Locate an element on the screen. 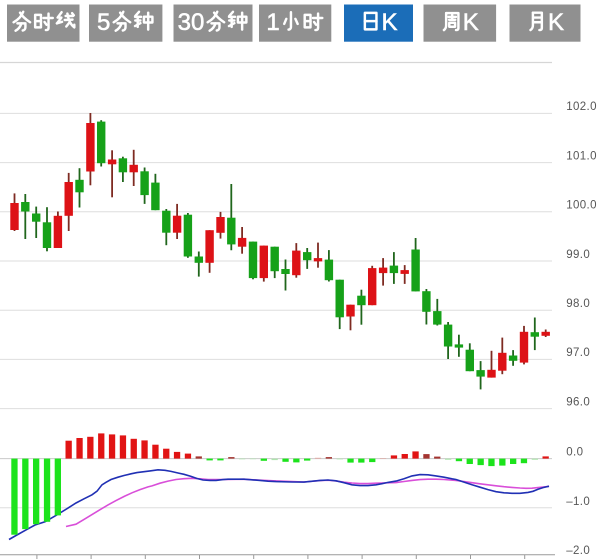 The image size is (604, 559). svg-text: 100.0 is located at coordinates (581, 206).